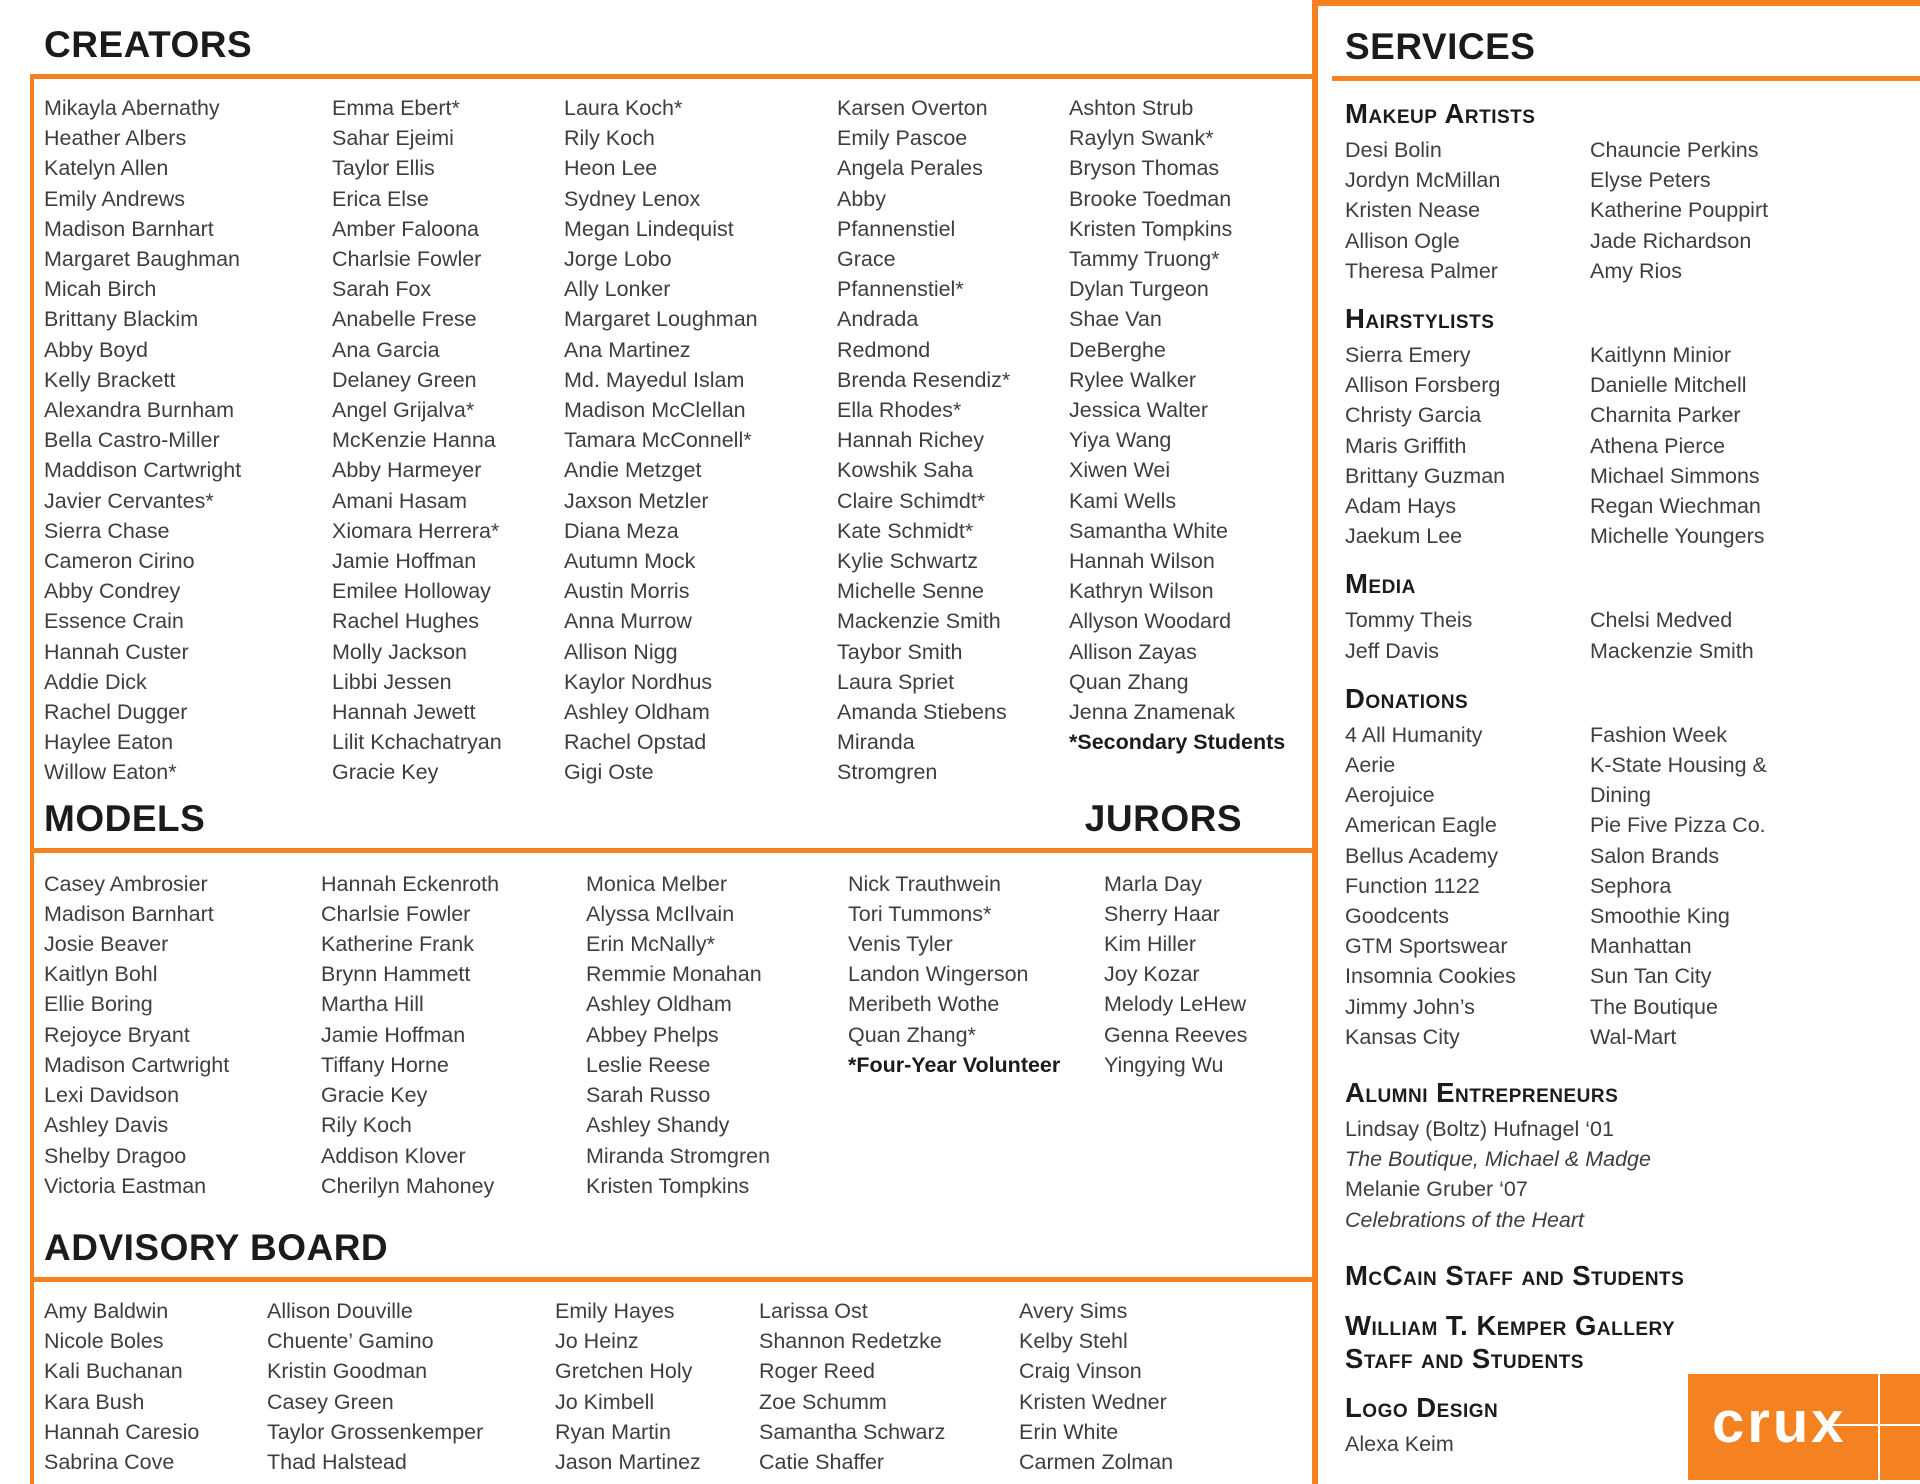 This screenshot has width=1920, height=1484. What do you see at coordinates (116, 712) in the screenshot?
I see `creator-name: Rachel Dugger` at bounding box center [116, 712].